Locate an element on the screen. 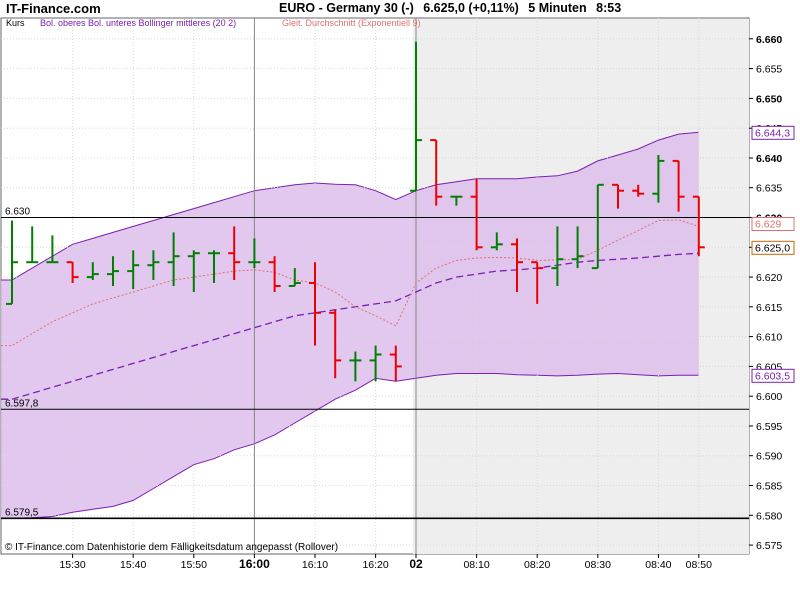 The image size is (800, 600). x-tick-label-7: 08:10 is located at coordinates (476, 565).